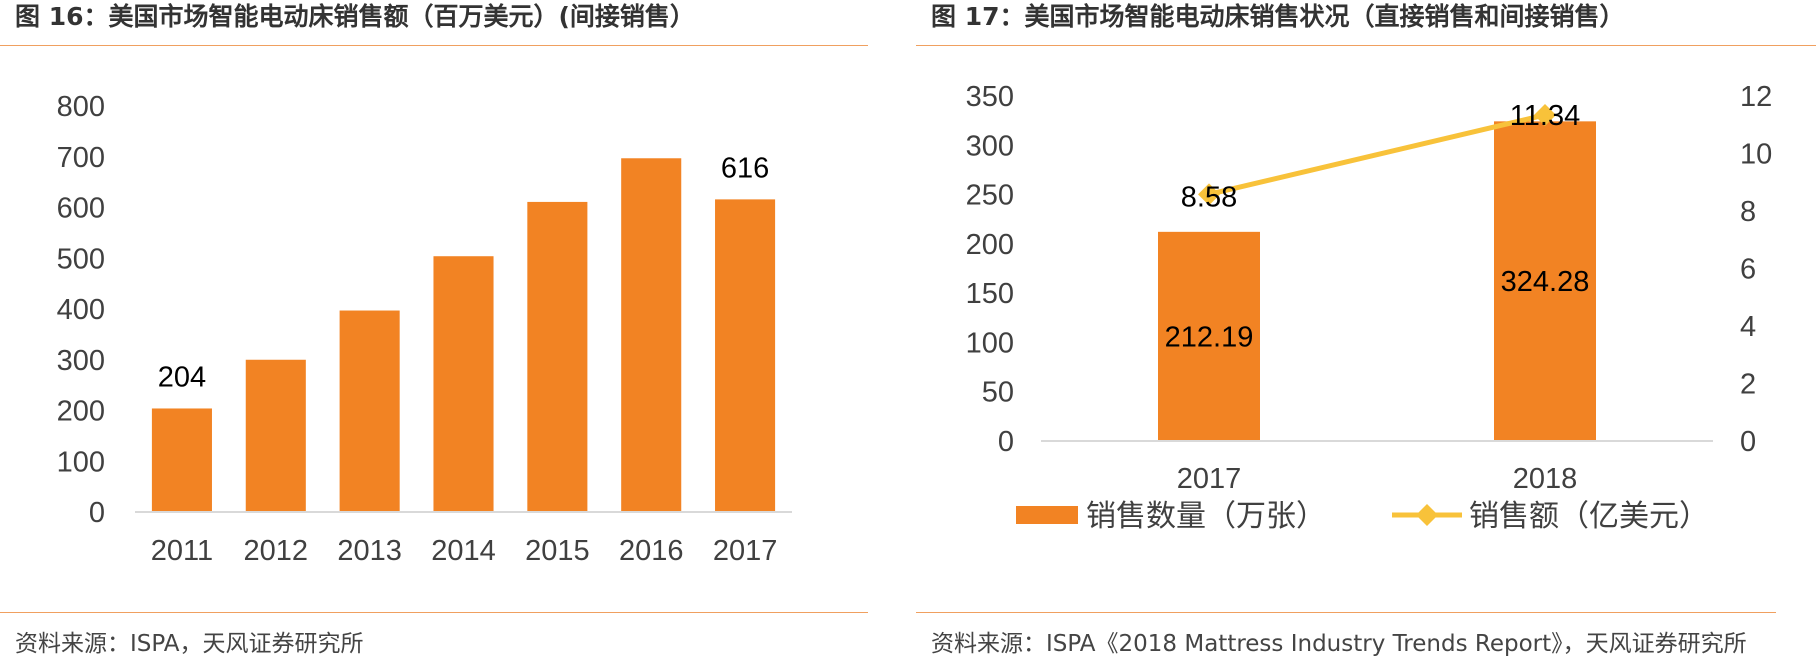  Describe the element at coordinates (1756, 97) in the screenshot. I see `y-right-tick-label: 12` at that location.